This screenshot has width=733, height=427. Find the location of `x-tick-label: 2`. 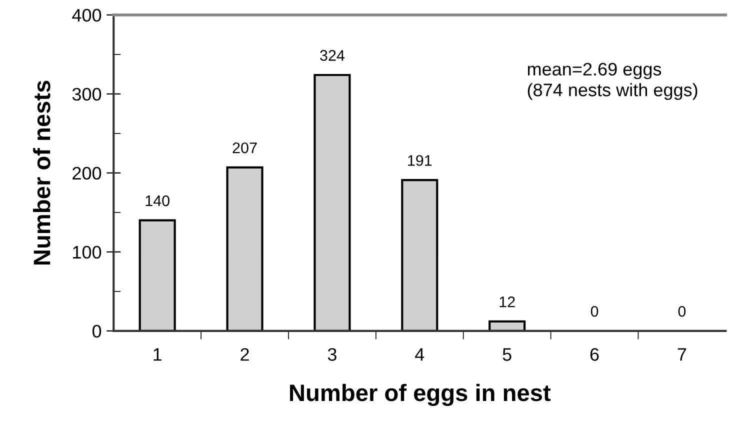

x-tick-label: 2 is located at coordinates (244, 354).